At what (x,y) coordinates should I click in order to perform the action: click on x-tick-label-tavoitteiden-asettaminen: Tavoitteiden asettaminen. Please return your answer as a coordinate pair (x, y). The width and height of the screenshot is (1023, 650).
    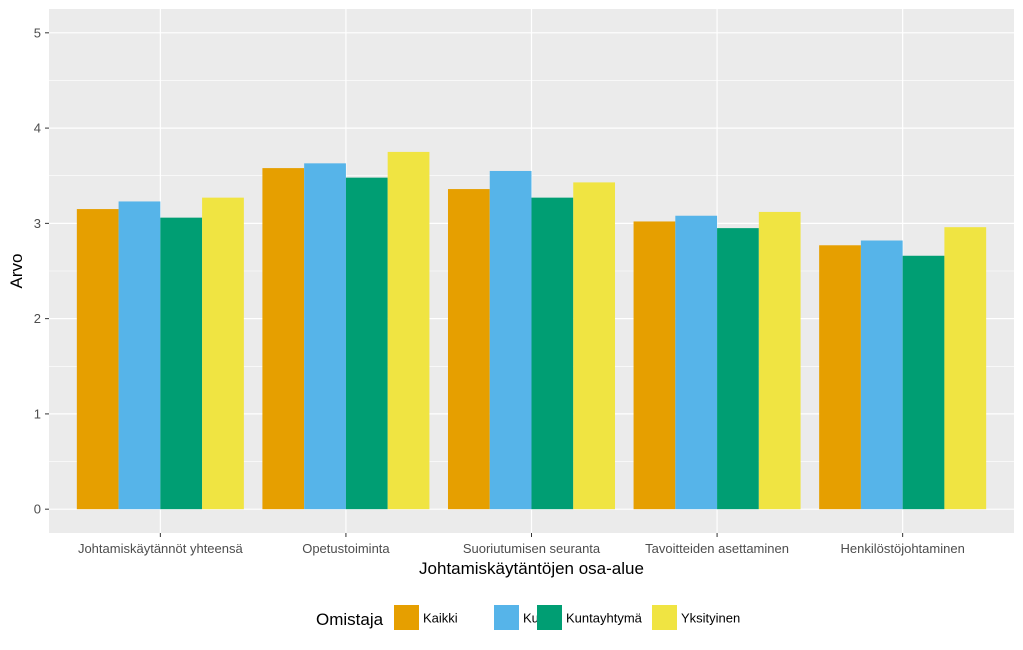
    Looking at the image, I should click on (717, 548).